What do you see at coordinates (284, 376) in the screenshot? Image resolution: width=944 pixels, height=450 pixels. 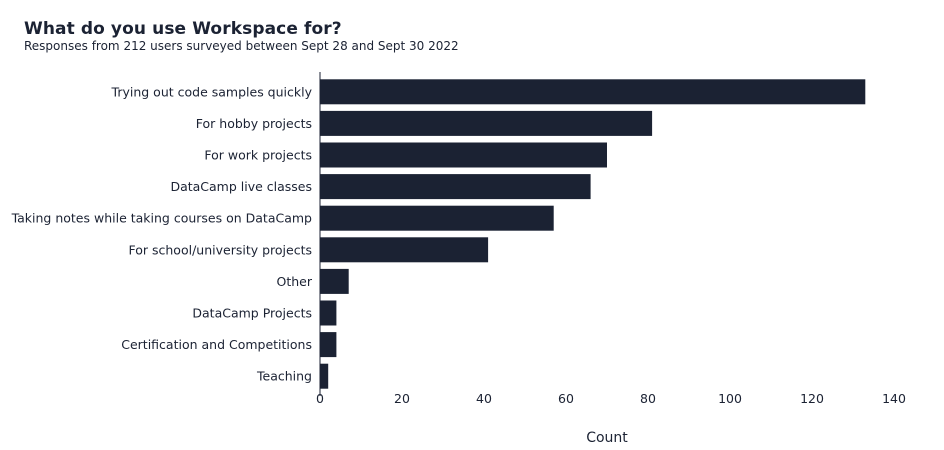 I see `category-label: Teaching` at bounding box center [284, 376].